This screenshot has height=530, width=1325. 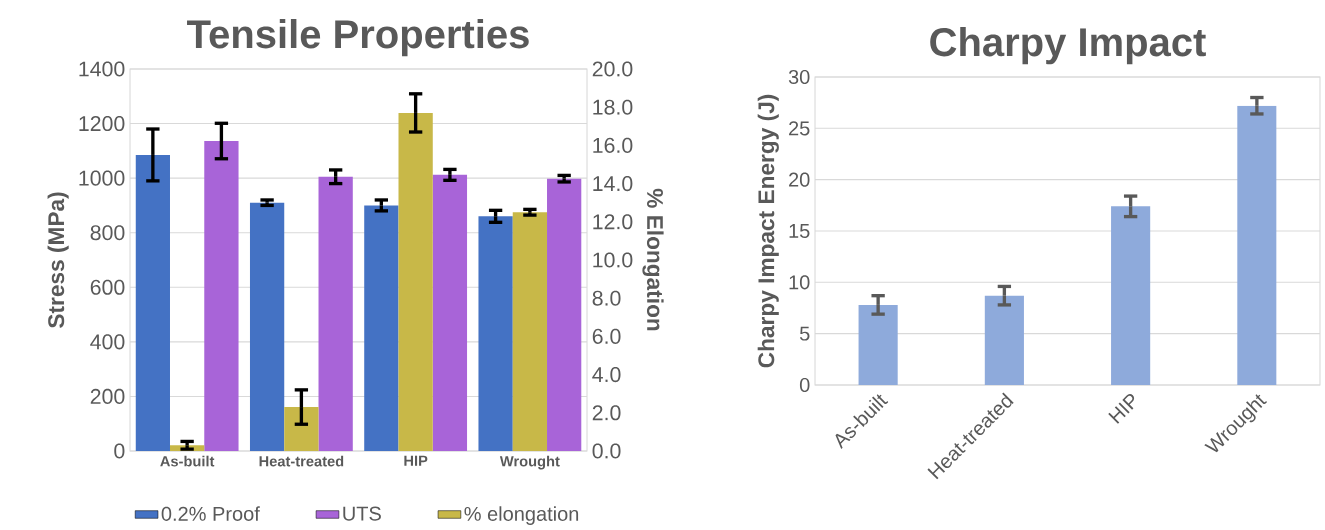 I want to click on legend-label: UTS, so click(x=362, y=513).